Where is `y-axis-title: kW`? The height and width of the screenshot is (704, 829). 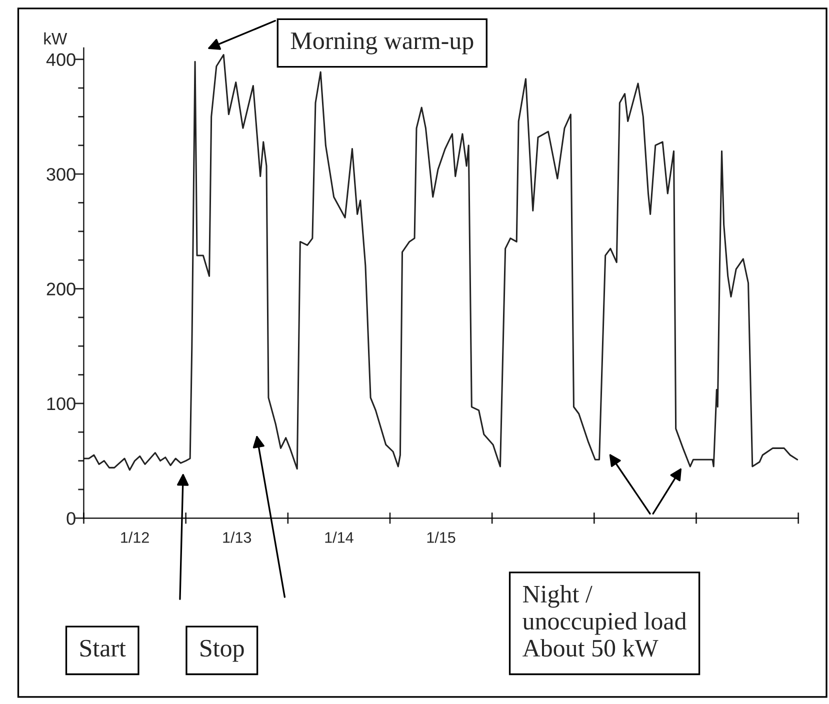
y-axis-title: kW is located at coordinates (56, 38).